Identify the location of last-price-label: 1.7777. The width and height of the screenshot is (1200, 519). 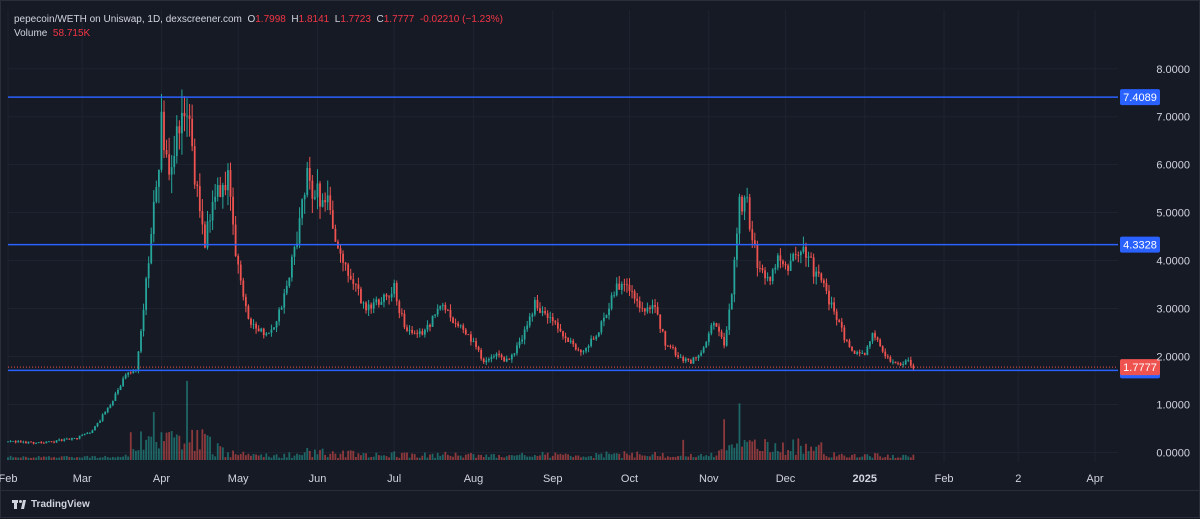
(1140, 368).